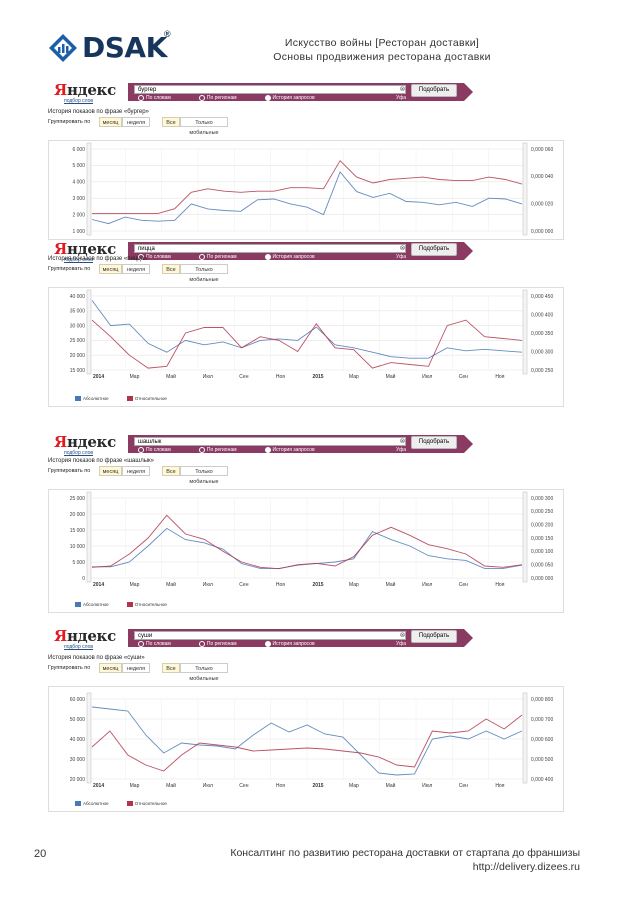  What do you see at coordinates (167, 34) in the screenshot?
I see `logo-registered-mark: ®` at bounding box center [167, 34].